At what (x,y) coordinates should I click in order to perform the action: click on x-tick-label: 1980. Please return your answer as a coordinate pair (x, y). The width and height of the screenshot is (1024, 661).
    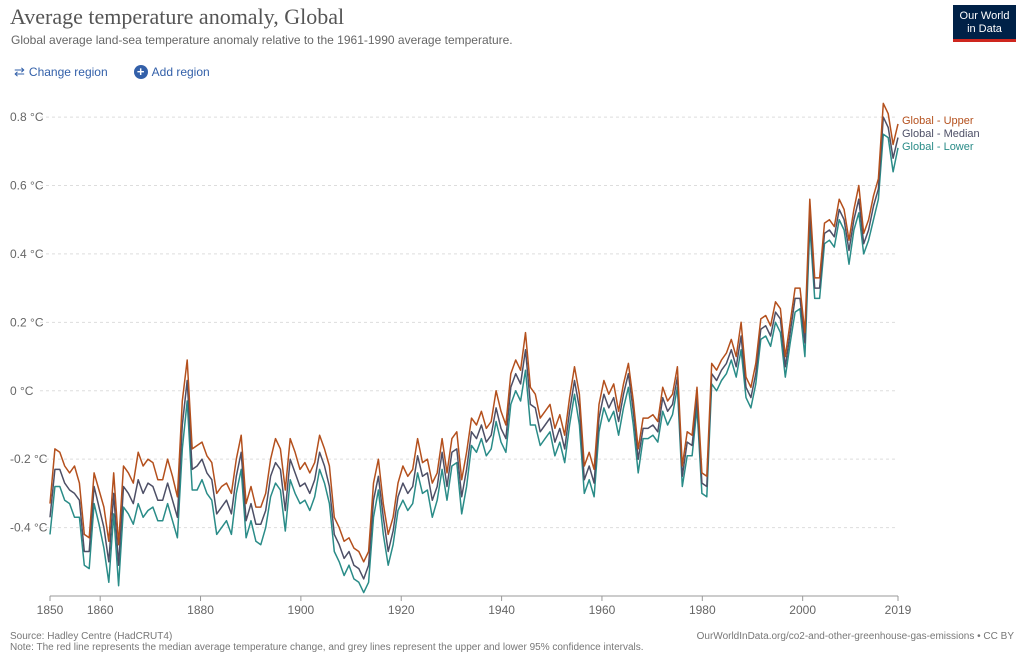
    Looking at the image, I should click on (702, 610).